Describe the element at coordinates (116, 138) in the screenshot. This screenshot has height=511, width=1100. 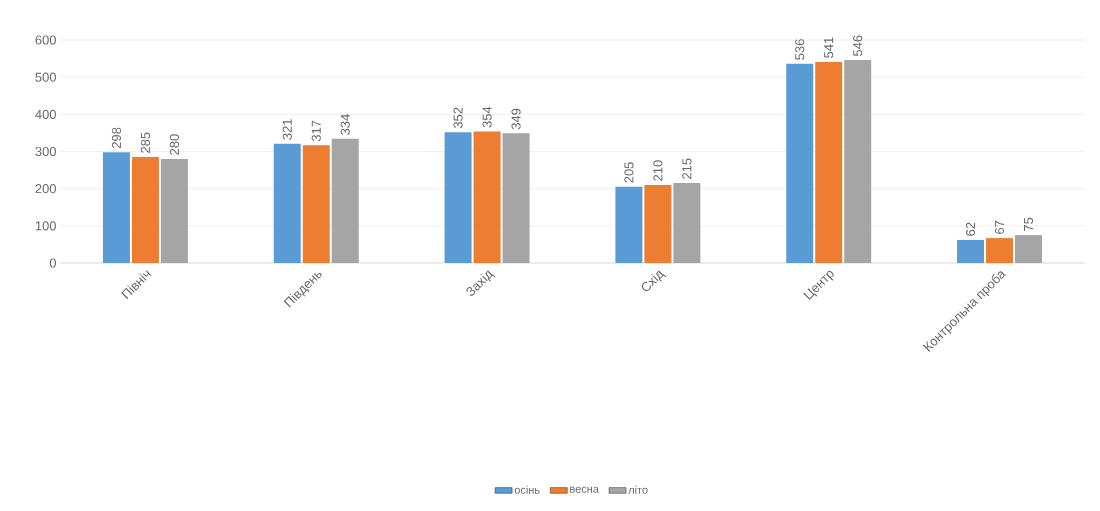
I see `data-label: 298` at that location.